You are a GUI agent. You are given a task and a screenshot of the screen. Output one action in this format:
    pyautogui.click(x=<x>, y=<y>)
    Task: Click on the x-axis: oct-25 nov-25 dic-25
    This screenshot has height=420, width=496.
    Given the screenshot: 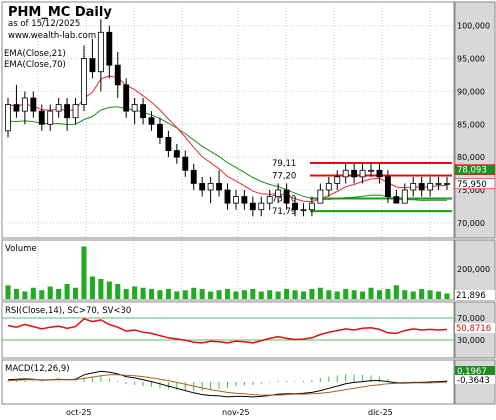 What is the action you would take?
    pyautogui.click(x=229, y=412)
    